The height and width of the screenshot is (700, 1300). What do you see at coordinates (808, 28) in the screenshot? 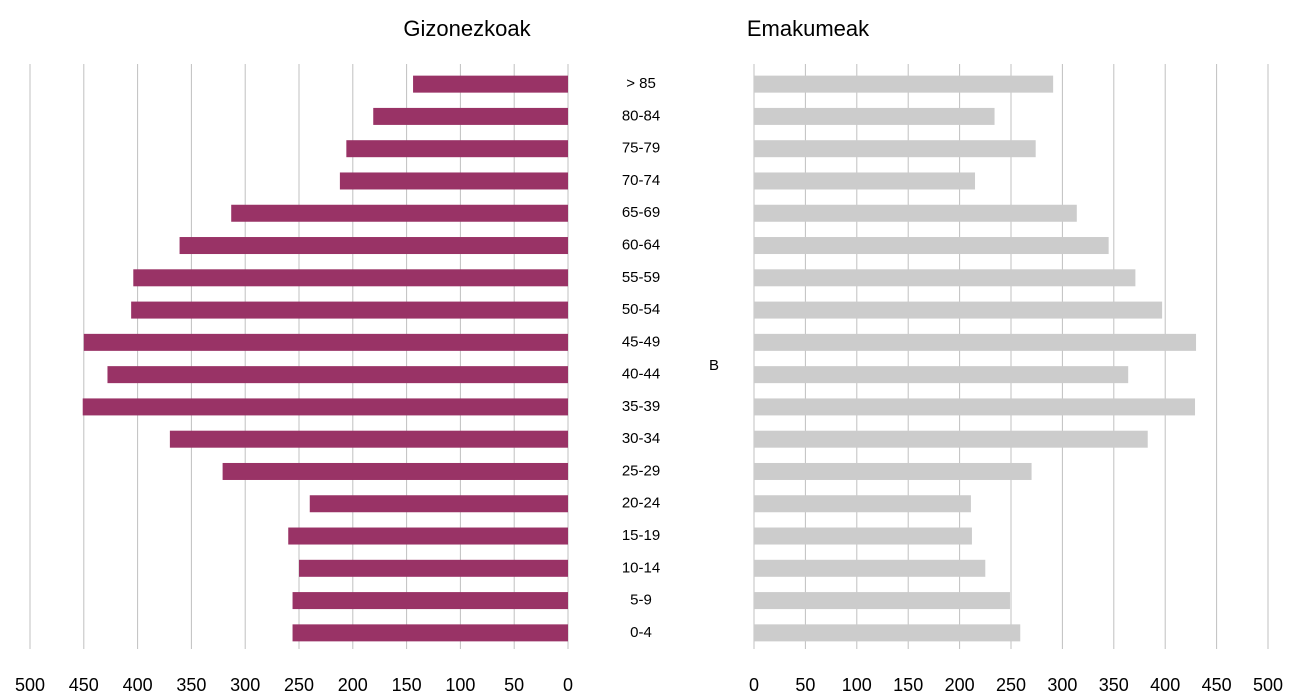
I see `chart-title: Emakumeak` at bounding box center [808, 28].